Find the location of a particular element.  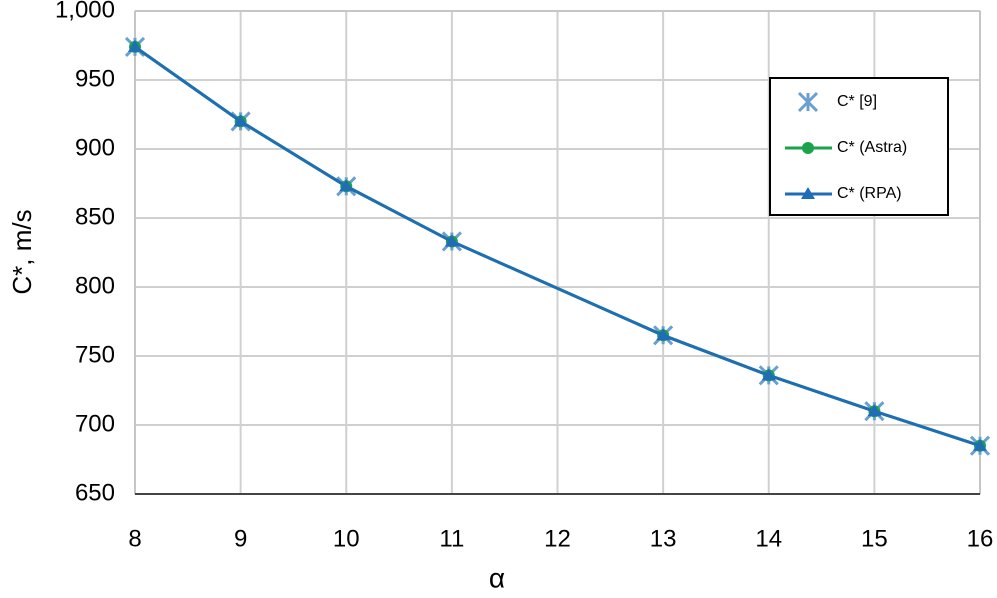

x-tick-label: 14 is located at coordinates (768, 538).